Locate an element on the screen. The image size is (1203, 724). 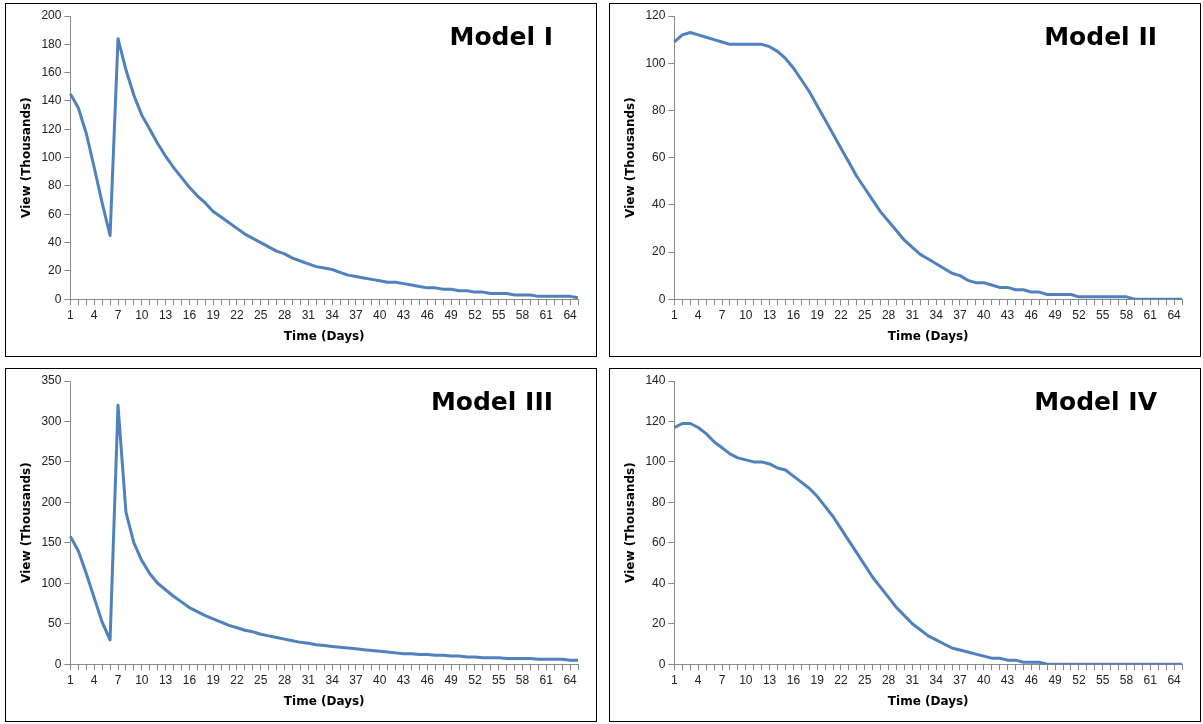
x-tick-label: 10 is located at coordinates (746, 314).